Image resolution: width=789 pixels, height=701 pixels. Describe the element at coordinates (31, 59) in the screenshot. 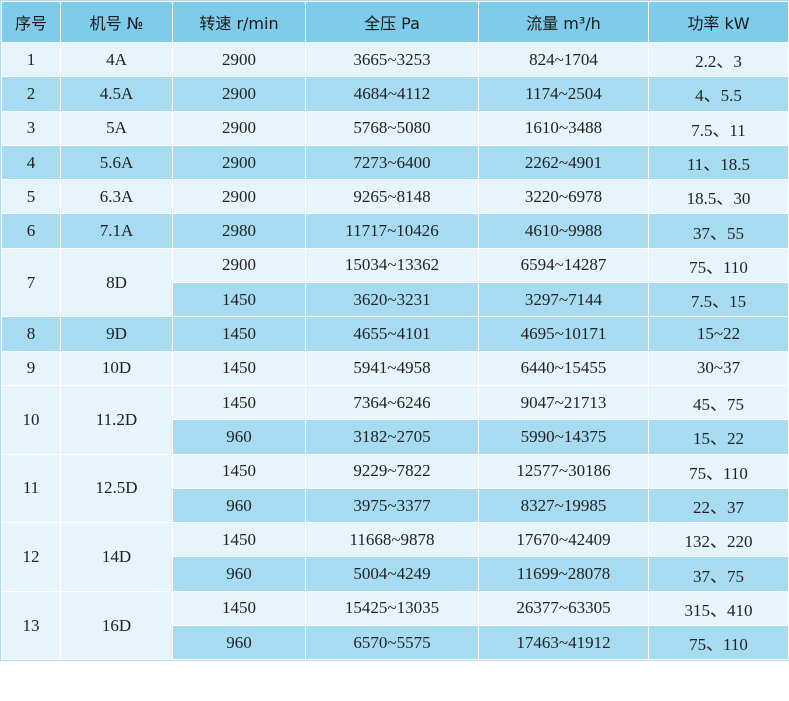

I see `index-cell: 1` at that location.